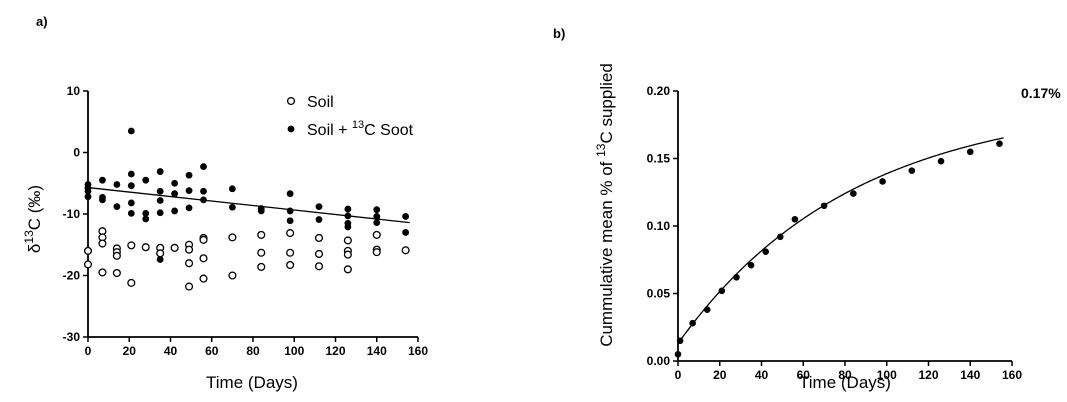  What do you see at coordinates (335, 351) in the screenshot?
I see `panel-a-x-tick-label: 120` at bounding box center [335, 351].